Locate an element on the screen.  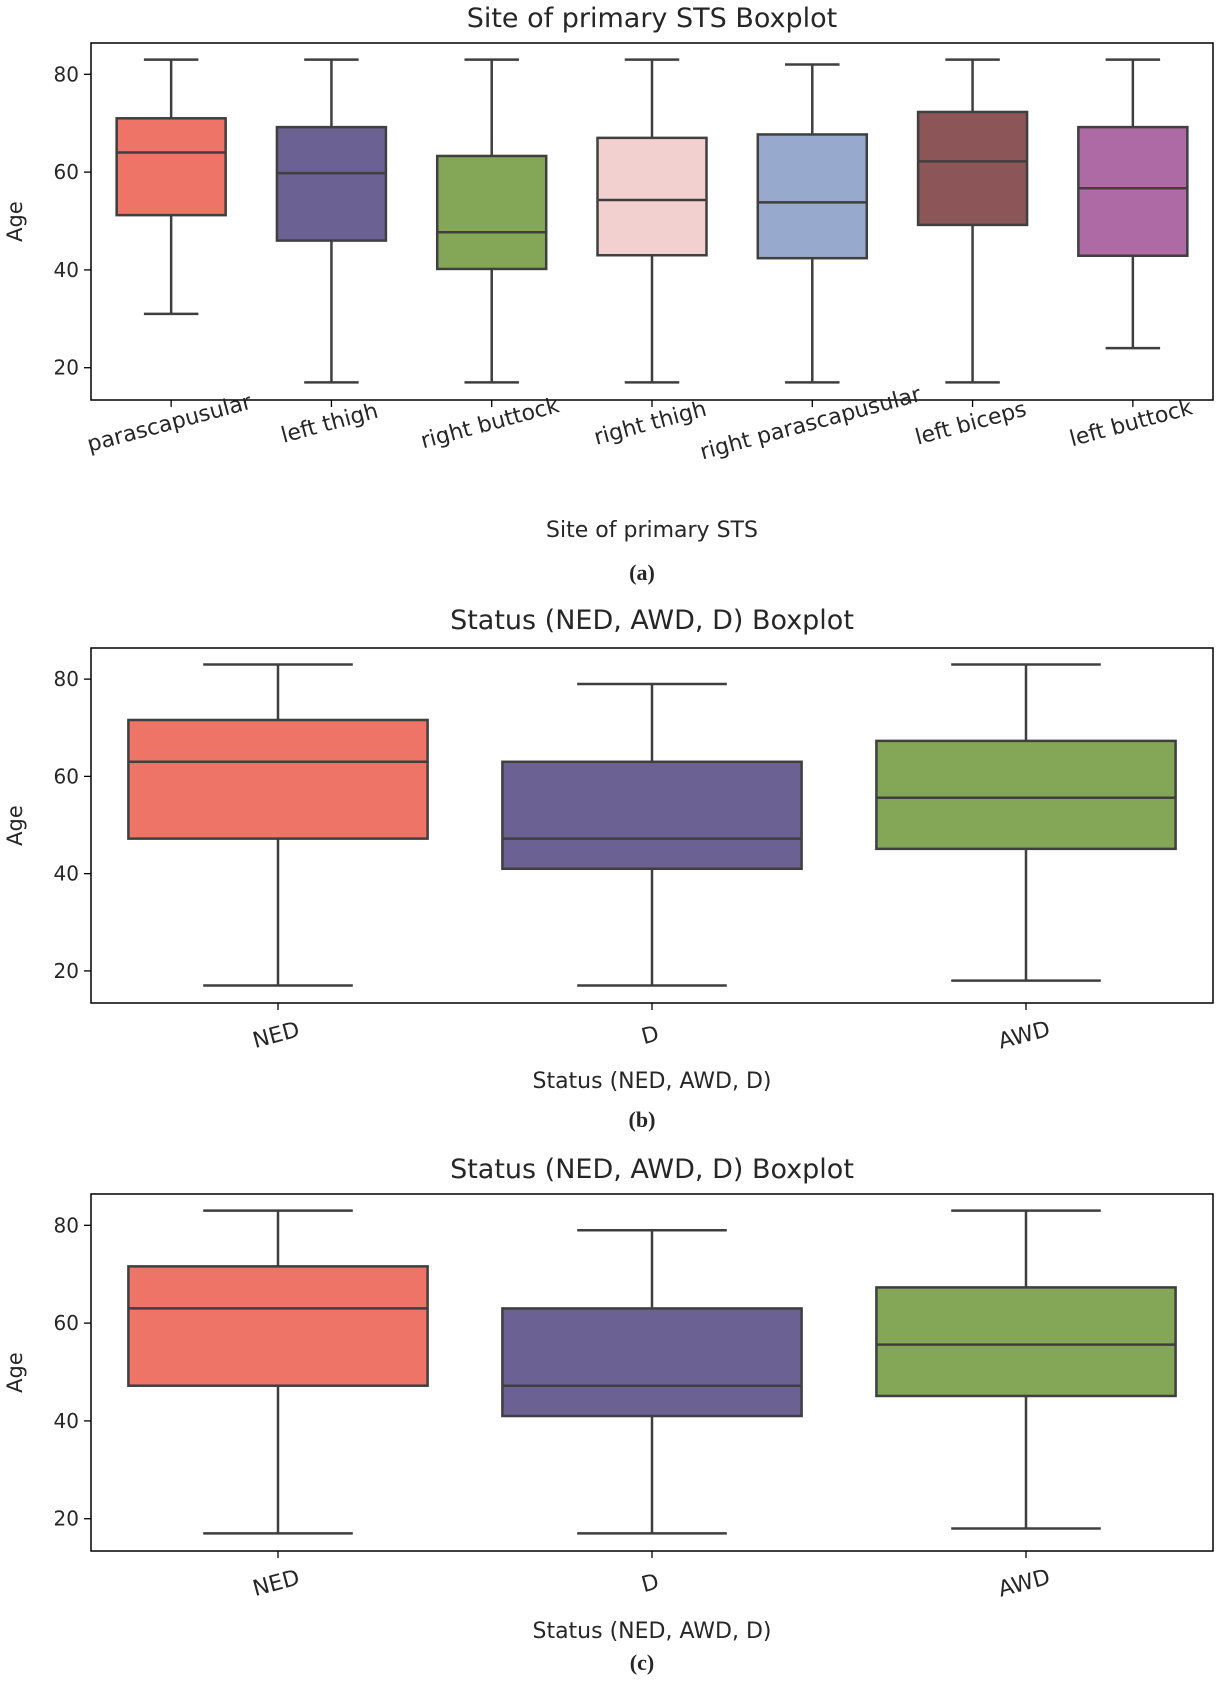
box-parascapusular is located at coordinates (171, 187).